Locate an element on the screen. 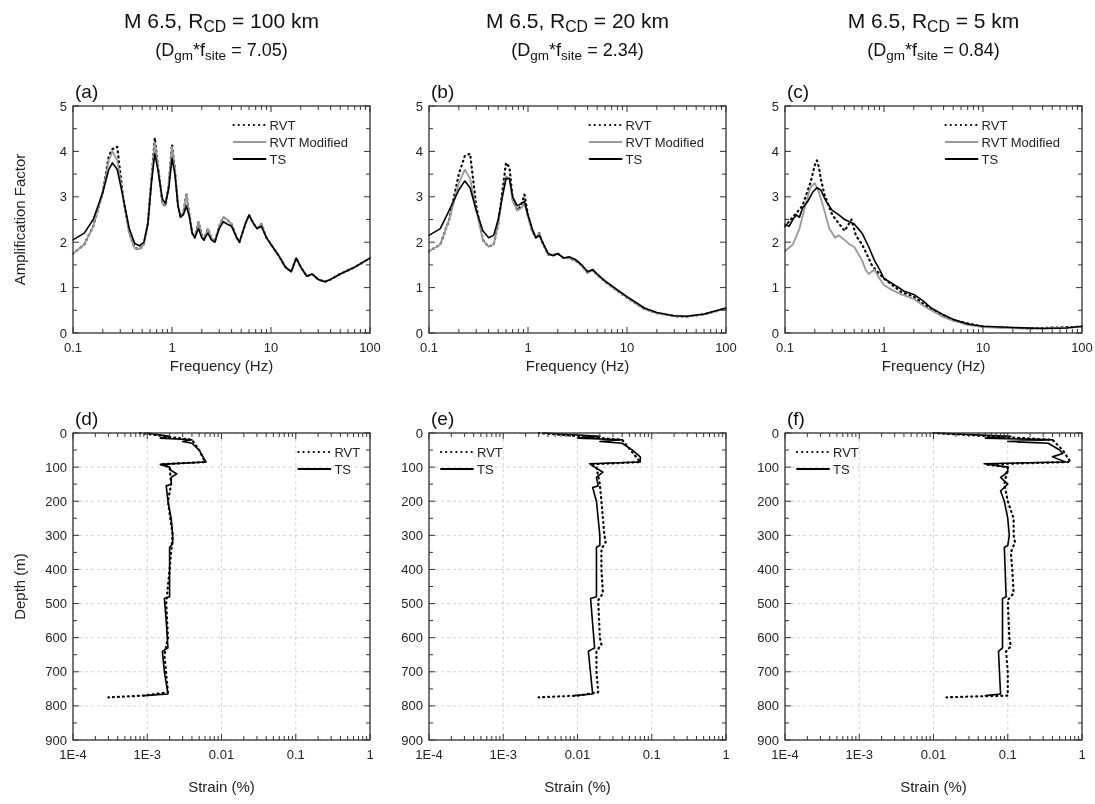 The image size is (1095, 804). chart-title: M 6.5, R$_{CD}$ = 5 km is located at coordinates (933, 22).